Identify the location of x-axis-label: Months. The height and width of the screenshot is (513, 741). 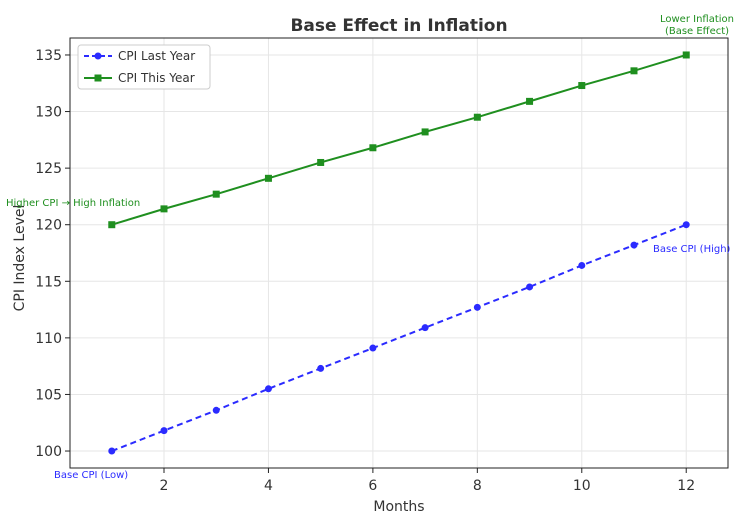
(398, 506).